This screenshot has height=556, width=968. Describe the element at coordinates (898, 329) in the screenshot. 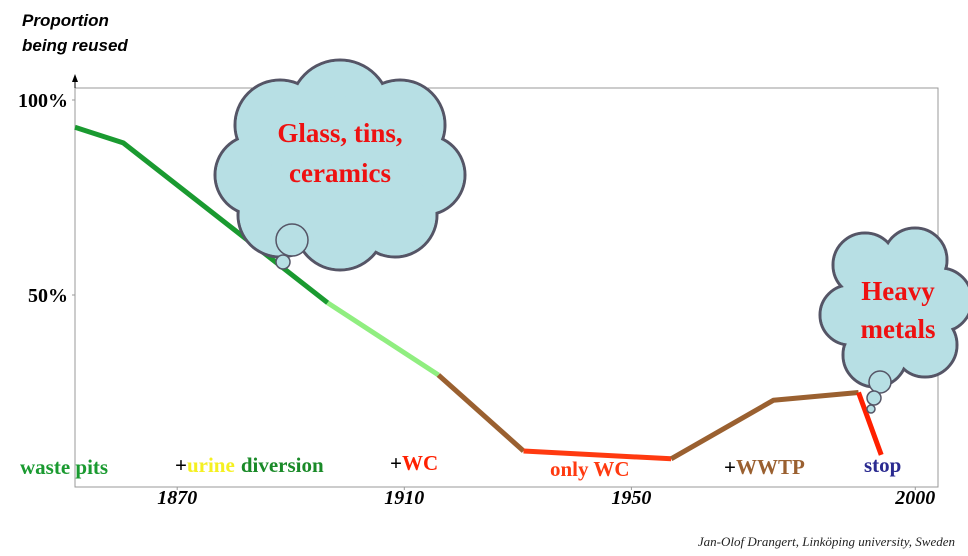

I see `cloud-text: metals` at that location.